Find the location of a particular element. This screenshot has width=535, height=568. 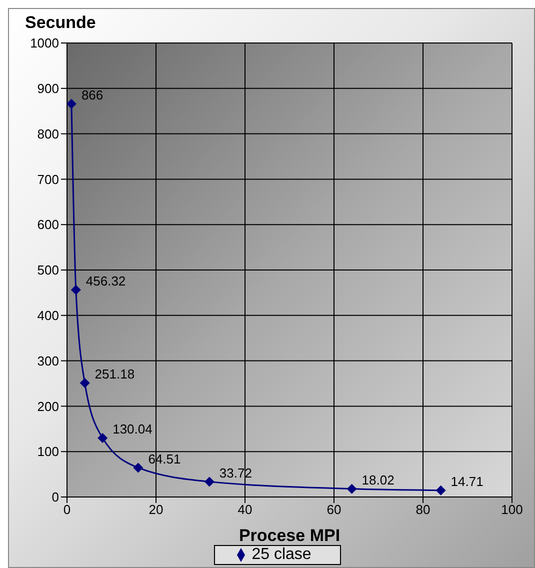

y-tick-label: 0 is located at coordinates (55, 497).